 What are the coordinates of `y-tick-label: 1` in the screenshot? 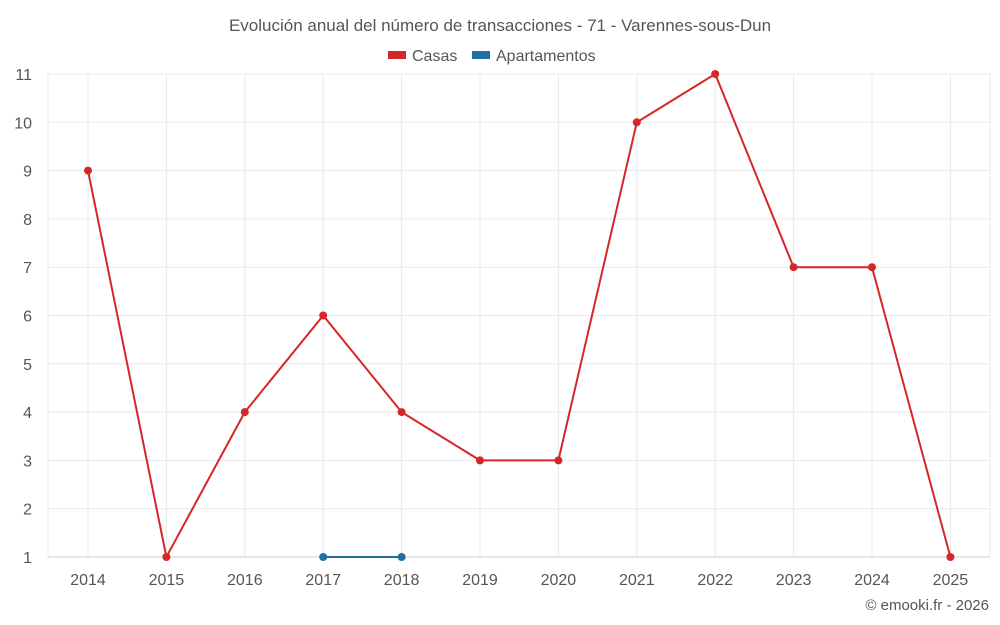 It's located at (27, 558).